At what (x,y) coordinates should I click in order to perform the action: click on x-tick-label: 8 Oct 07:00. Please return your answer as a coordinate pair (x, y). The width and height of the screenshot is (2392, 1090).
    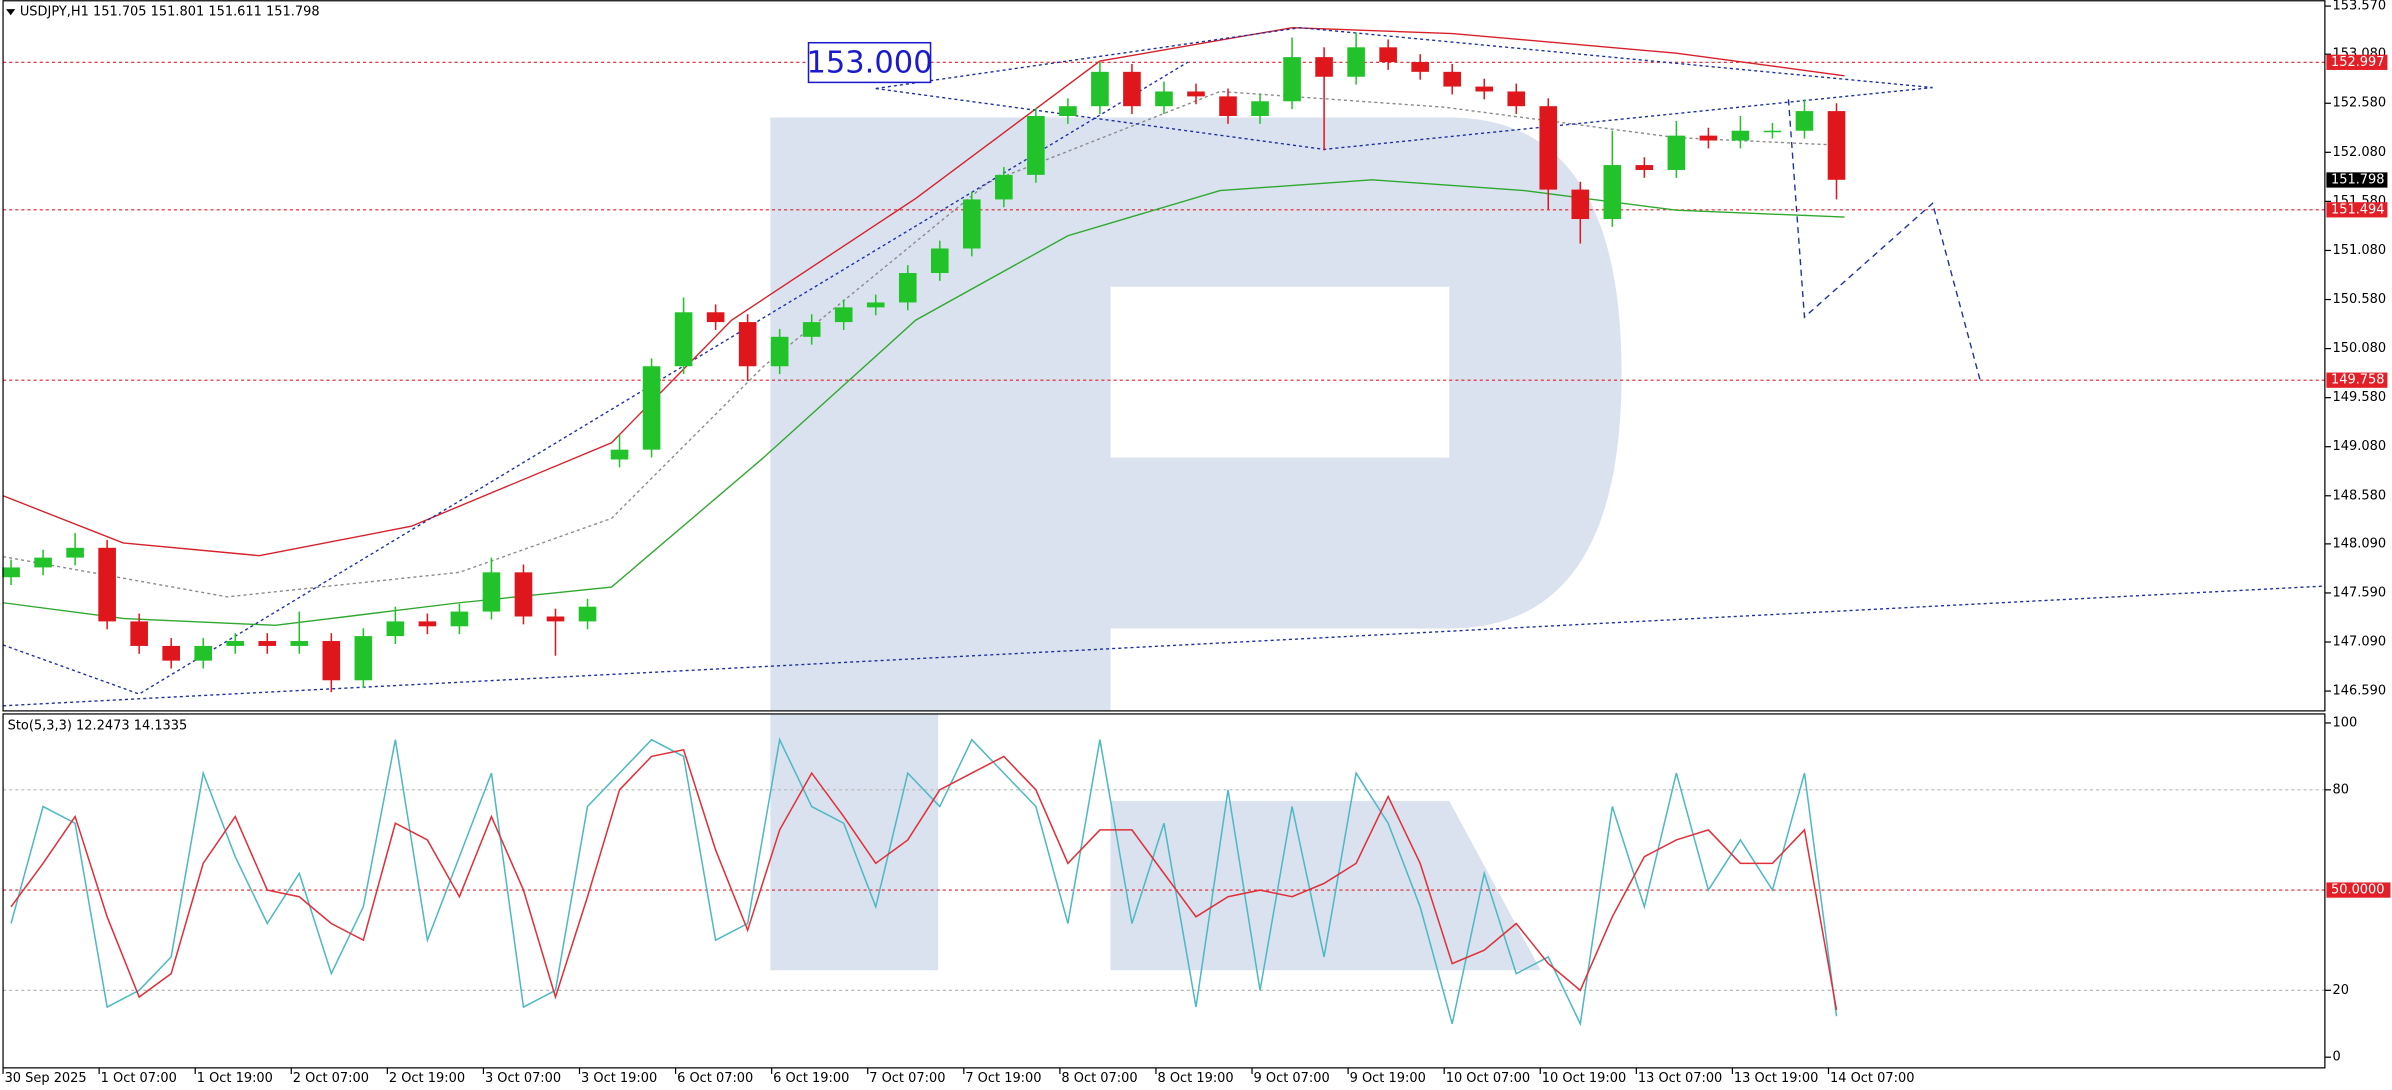
    Looking at the image, I should click on (1099, 1078).